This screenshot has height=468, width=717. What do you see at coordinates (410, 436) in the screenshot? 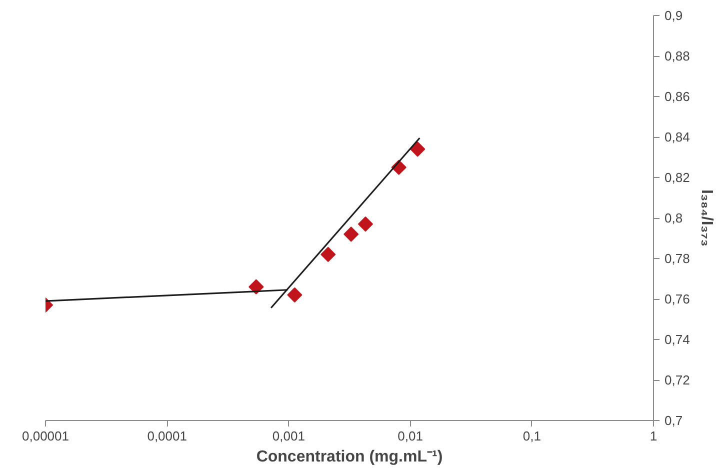
I see `x-tick-label: 0,01` at bounding box center [410, 436].